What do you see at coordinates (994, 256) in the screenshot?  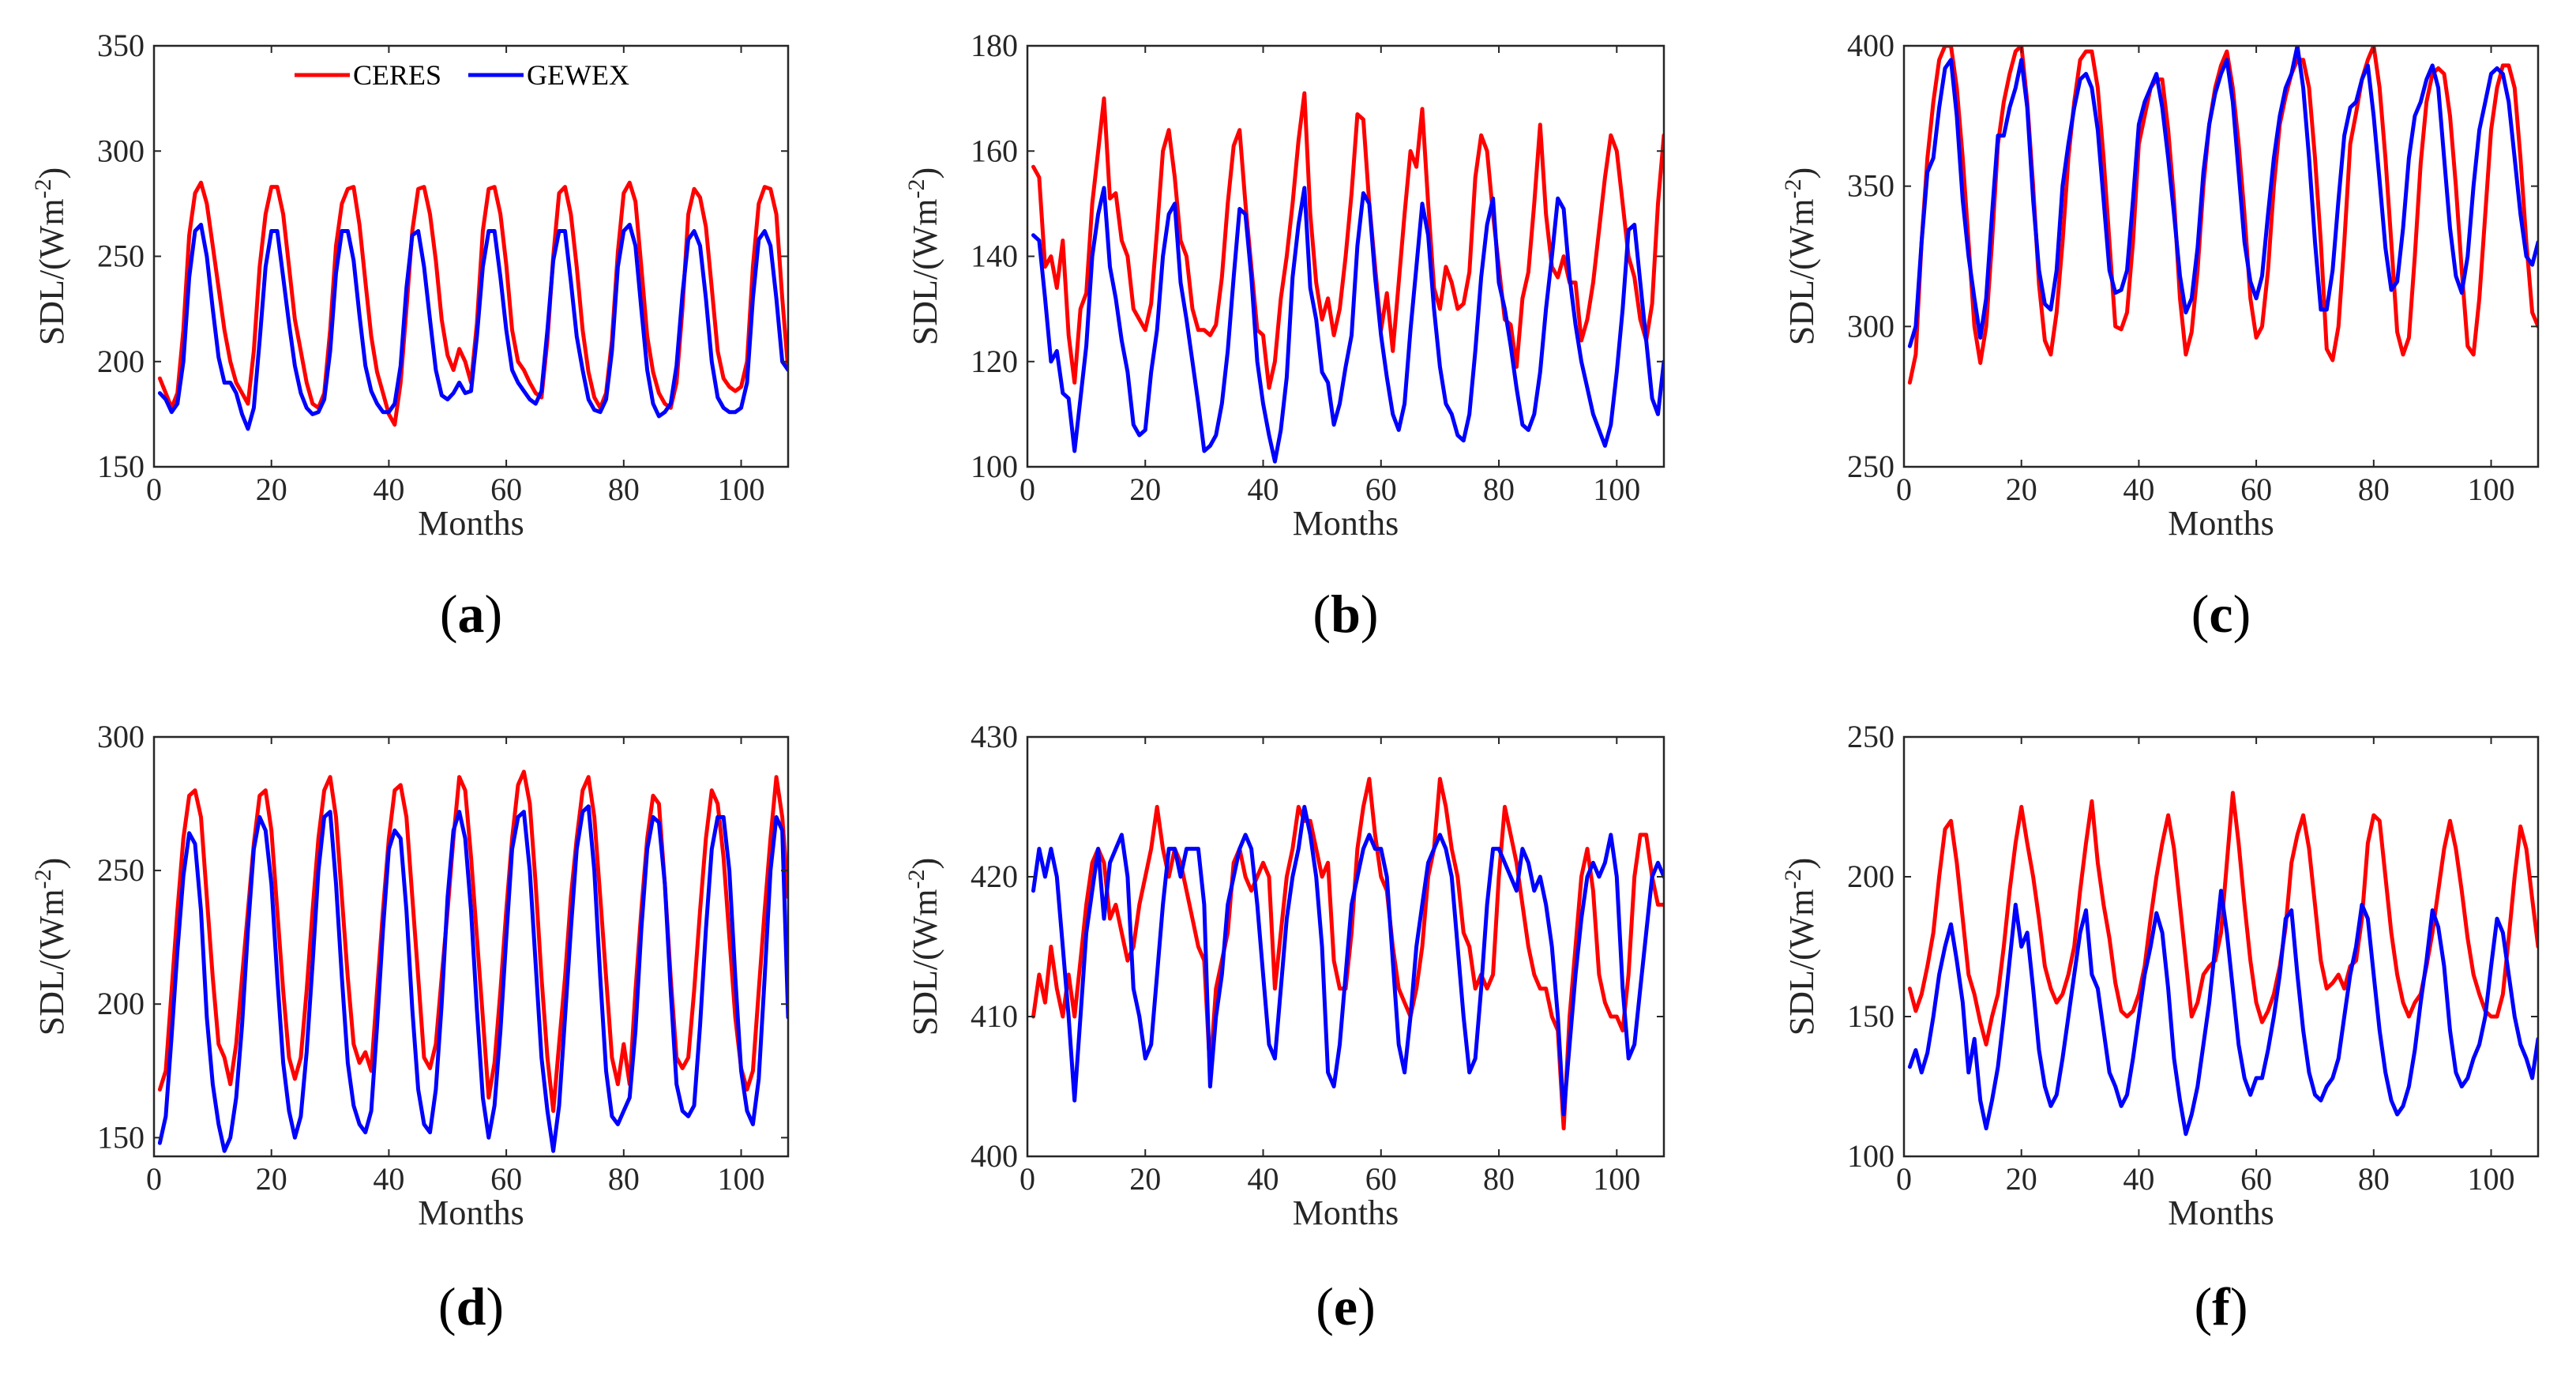 I see `y-tick-label: 140` at bounding box center [994, 256].